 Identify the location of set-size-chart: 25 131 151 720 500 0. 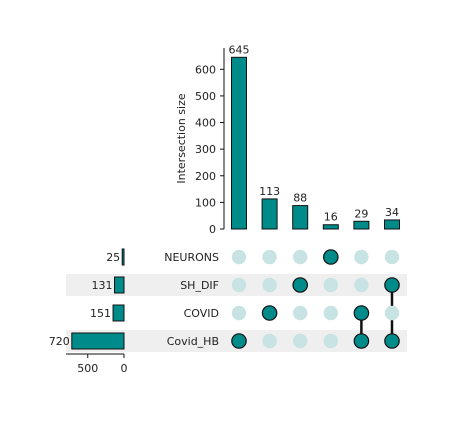
(88, 311).